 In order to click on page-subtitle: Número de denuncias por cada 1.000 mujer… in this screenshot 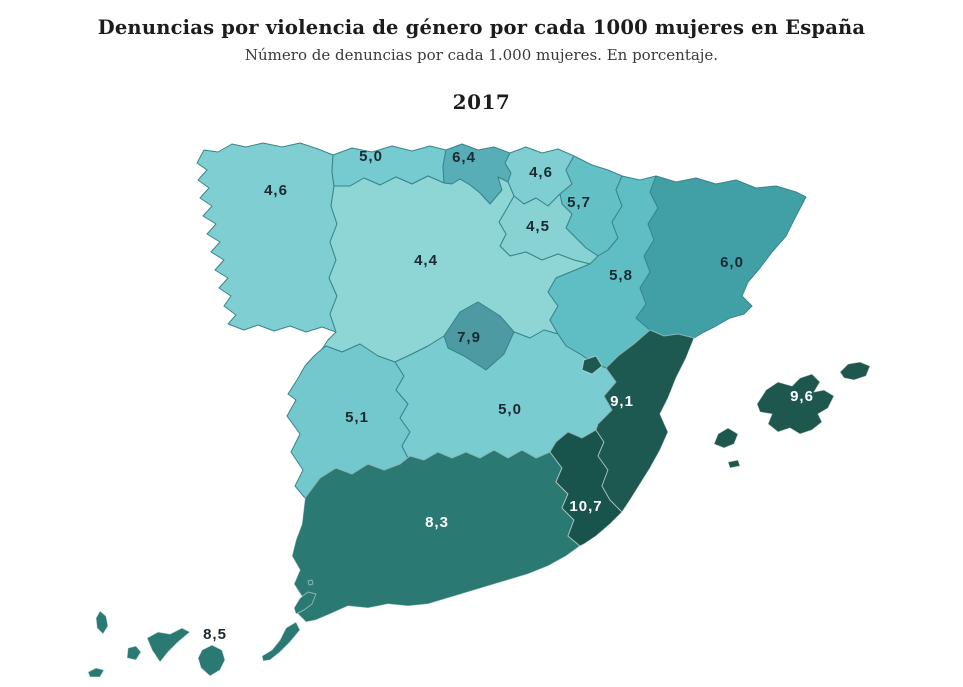, I will do `click(481, 55)`.